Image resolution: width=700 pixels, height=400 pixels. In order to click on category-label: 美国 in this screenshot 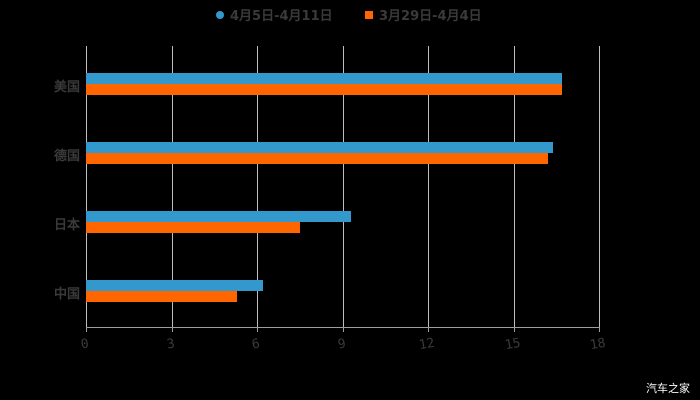, I will do `click(66, 87)`.